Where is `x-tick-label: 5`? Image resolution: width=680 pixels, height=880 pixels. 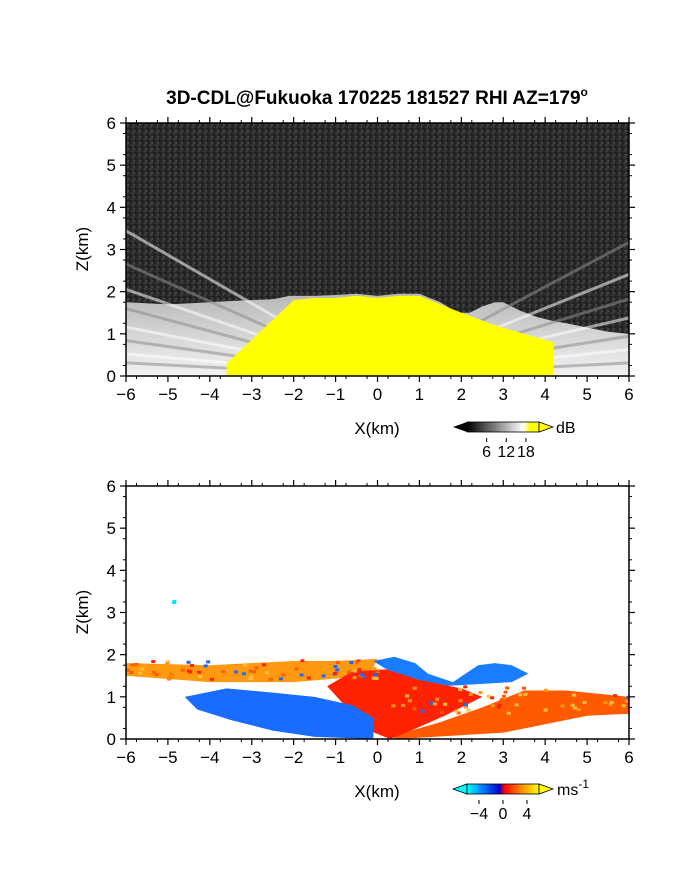 x-tick-label: 5 is located at coordinates (586, 757).